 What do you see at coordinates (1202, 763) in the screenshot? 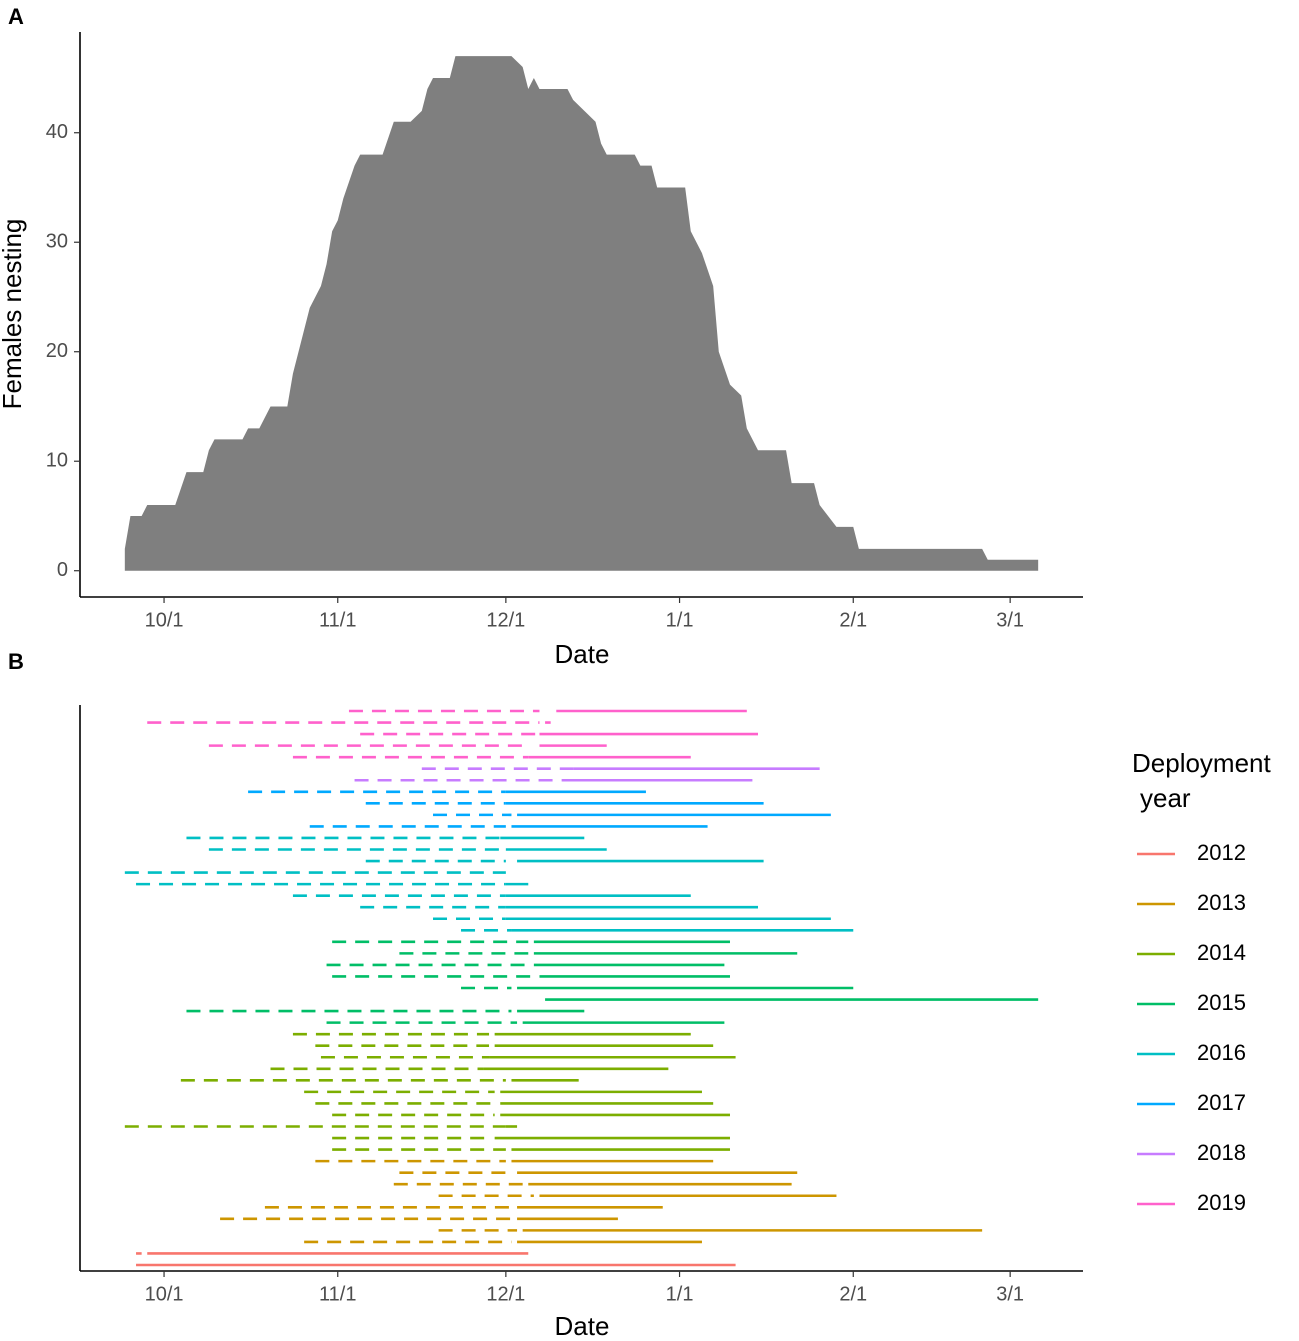
I see `legend-title: Deployment` at bounding box center [1202, 763].